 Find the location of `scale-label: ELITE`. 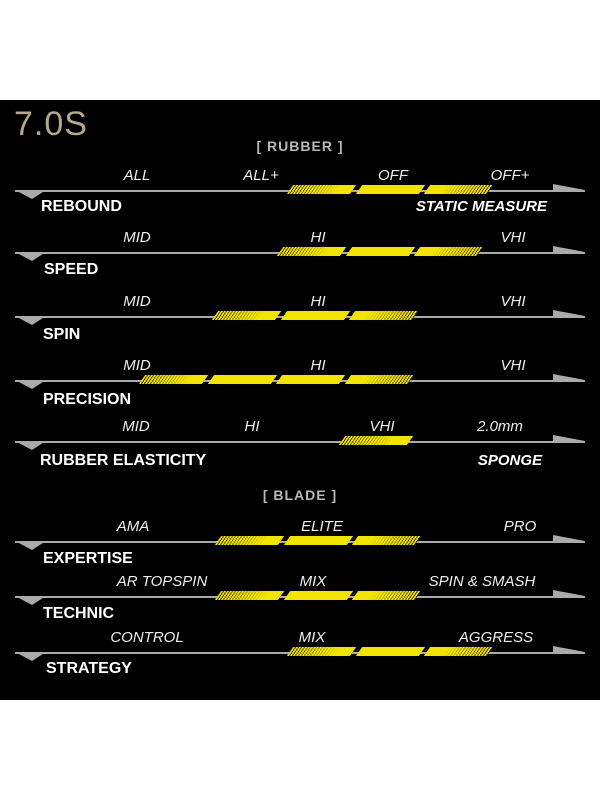

scale-label: ELITE is located at coordinates (322, 526).